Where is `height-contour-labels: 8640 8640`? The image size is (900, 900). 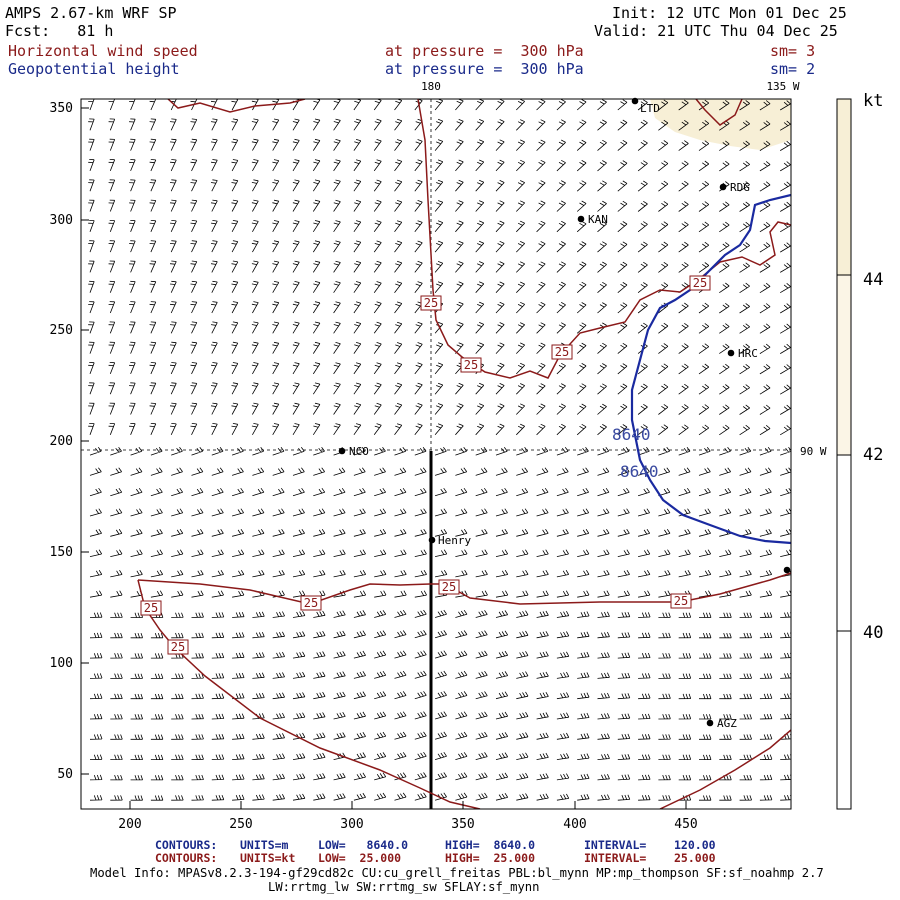 height-contour-labels: 8640 8640 is located at coordinates (635, 453).